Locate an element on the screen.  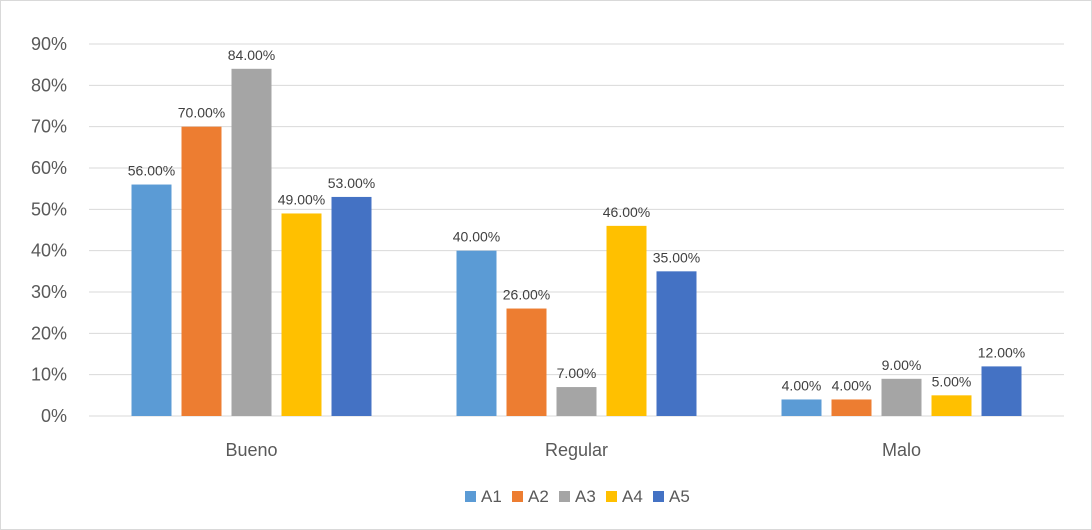
data-label: 26.00% is located at coordinates (526, 295).